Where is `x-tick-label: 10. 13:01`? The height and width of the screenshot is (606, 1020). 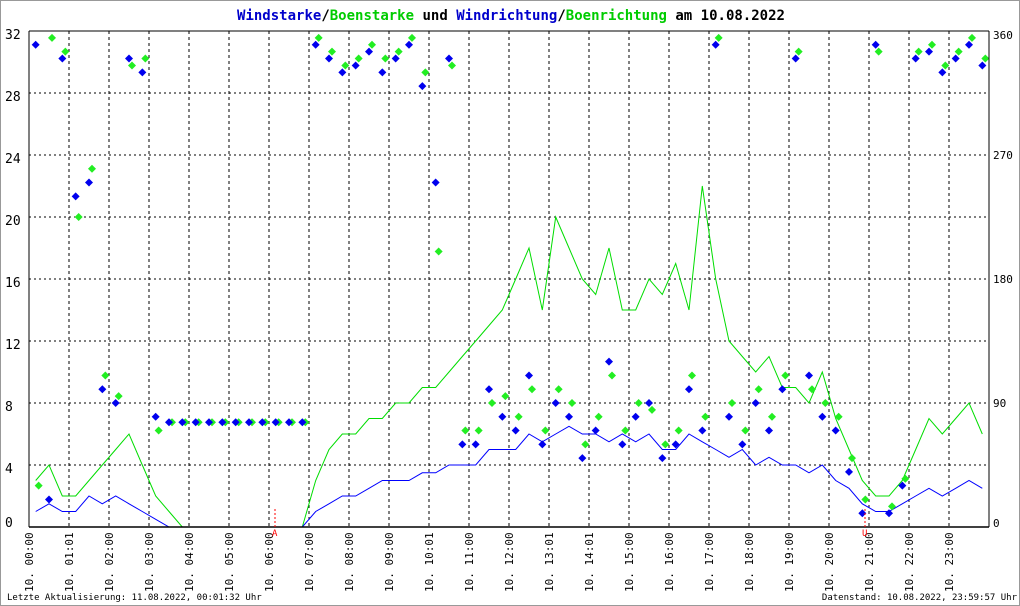
x-tick-label: 10. 13:01 is located at coordinates (549, 562).